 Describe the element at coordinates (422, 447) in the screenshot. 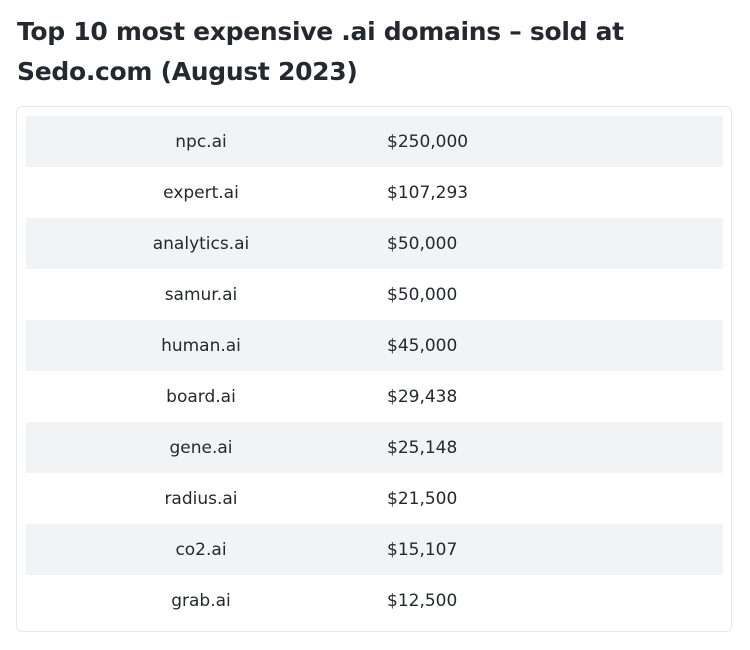

I see `price-cell: $25,148` at that location.